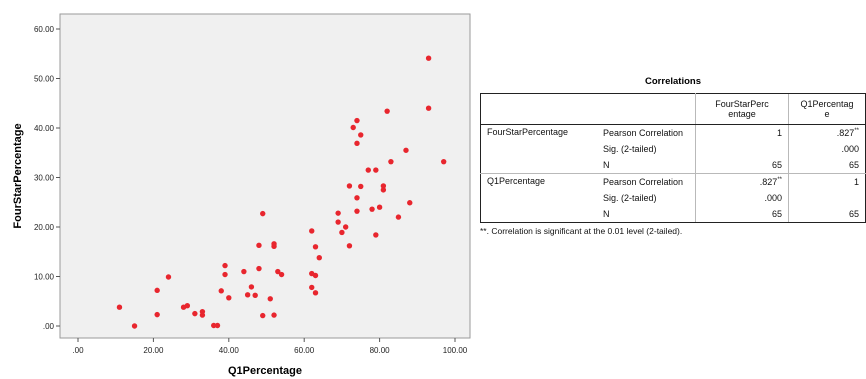 The height and width of the screenshot is (379, 866). What do you see at coordinates (44, 227) in the screenshot?
I see `y-tick-label: 20.00` at bounding box center [44, 227].